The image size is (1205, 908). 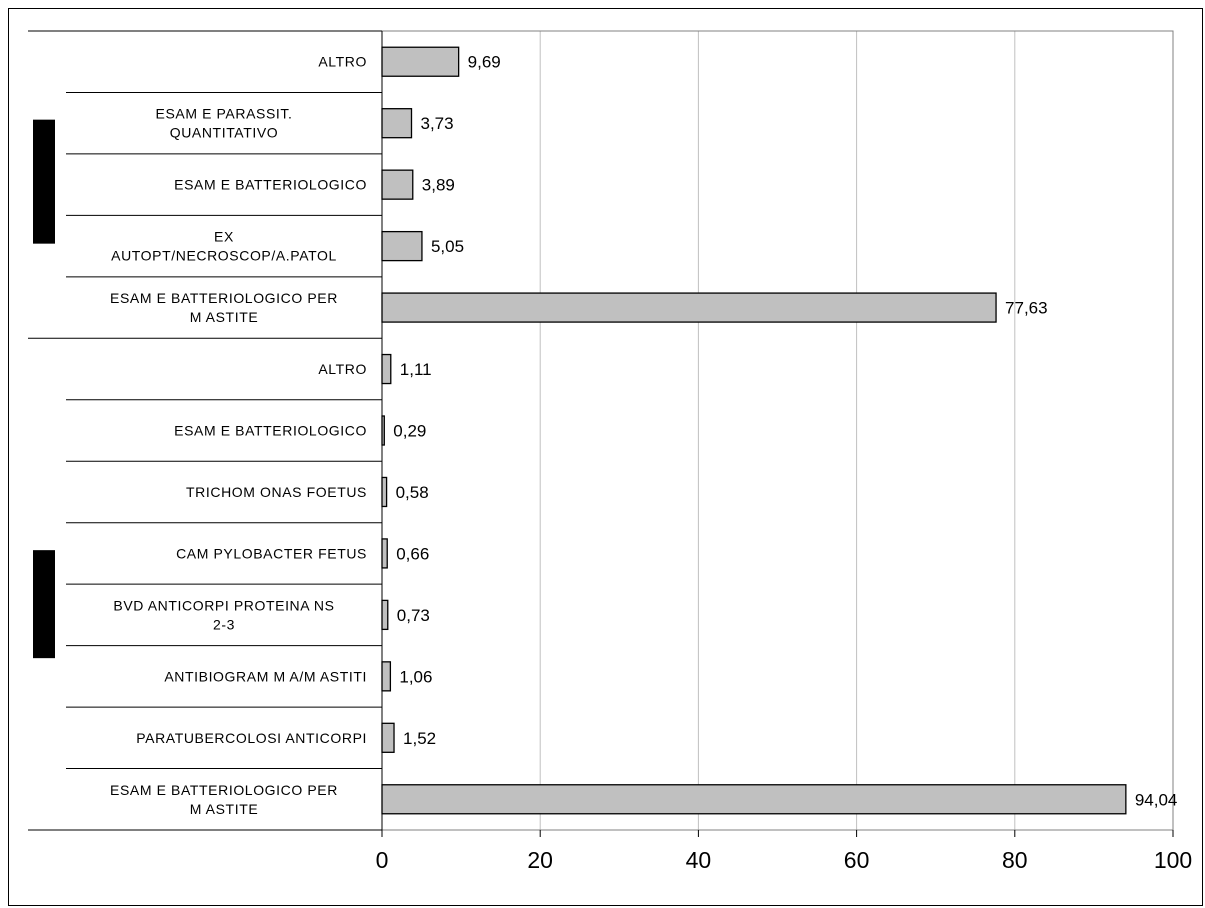 What do you see at coordinates (251, 738) in the screenshot?
I see `category-label: PARATUBERCOLOSI ANTICORPI` at bounding box center [251, 738].